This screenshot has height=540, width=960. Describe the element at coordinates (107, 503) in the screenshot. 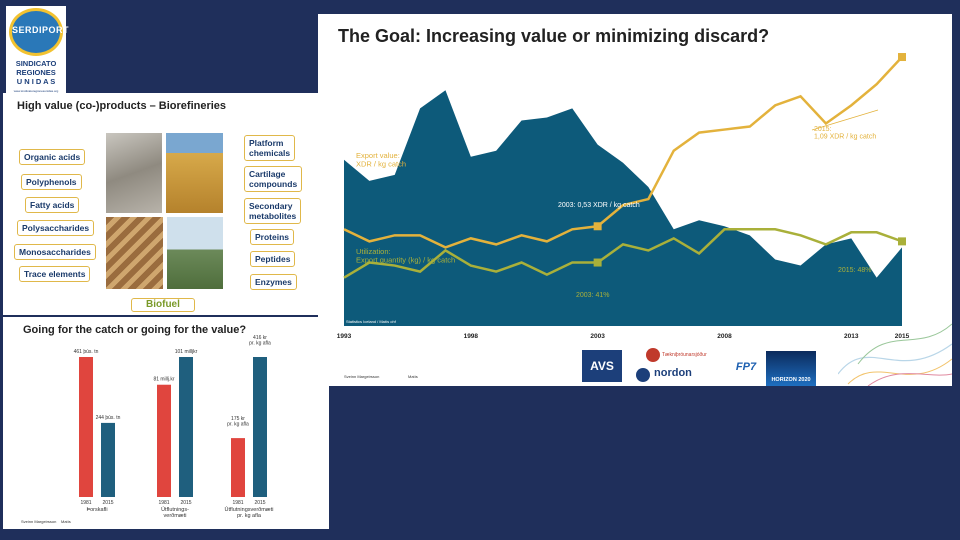

I see `bar-year-0-1: 2015` at that location.